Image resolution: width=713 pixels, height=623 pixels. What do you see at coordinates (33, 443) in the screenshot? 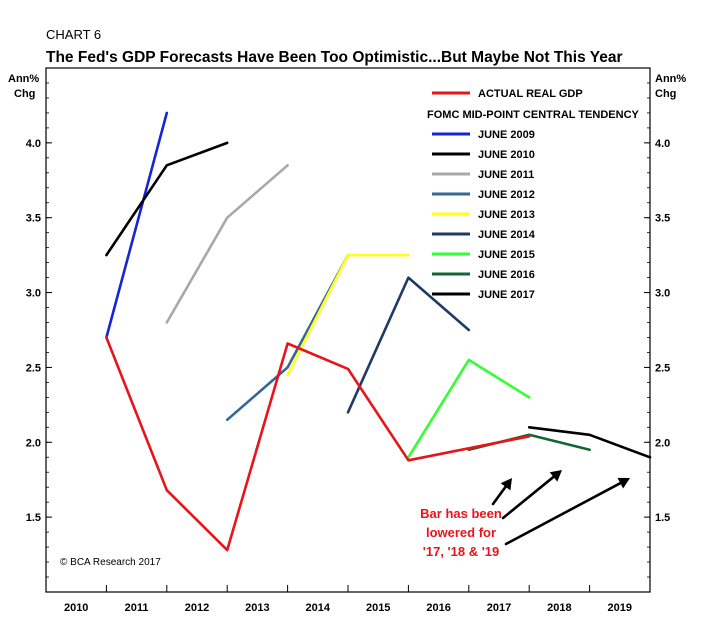
I see `y-tick-label-left: 2.0` at bounding box center [33, 443].